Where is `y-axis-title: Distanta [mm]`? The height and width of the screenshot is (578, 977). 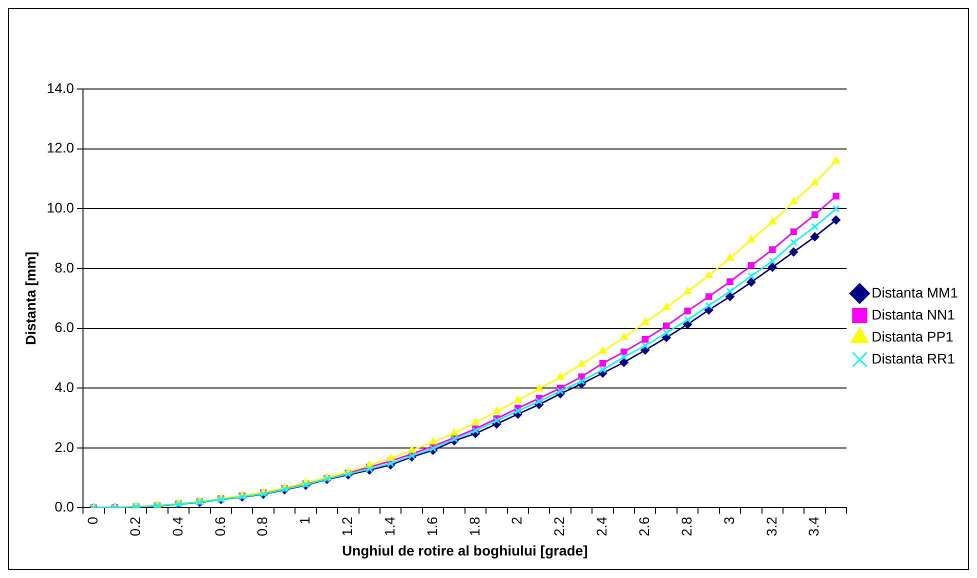 y-axis-title: Distanta [mm] is located at coordinates (30, 299).